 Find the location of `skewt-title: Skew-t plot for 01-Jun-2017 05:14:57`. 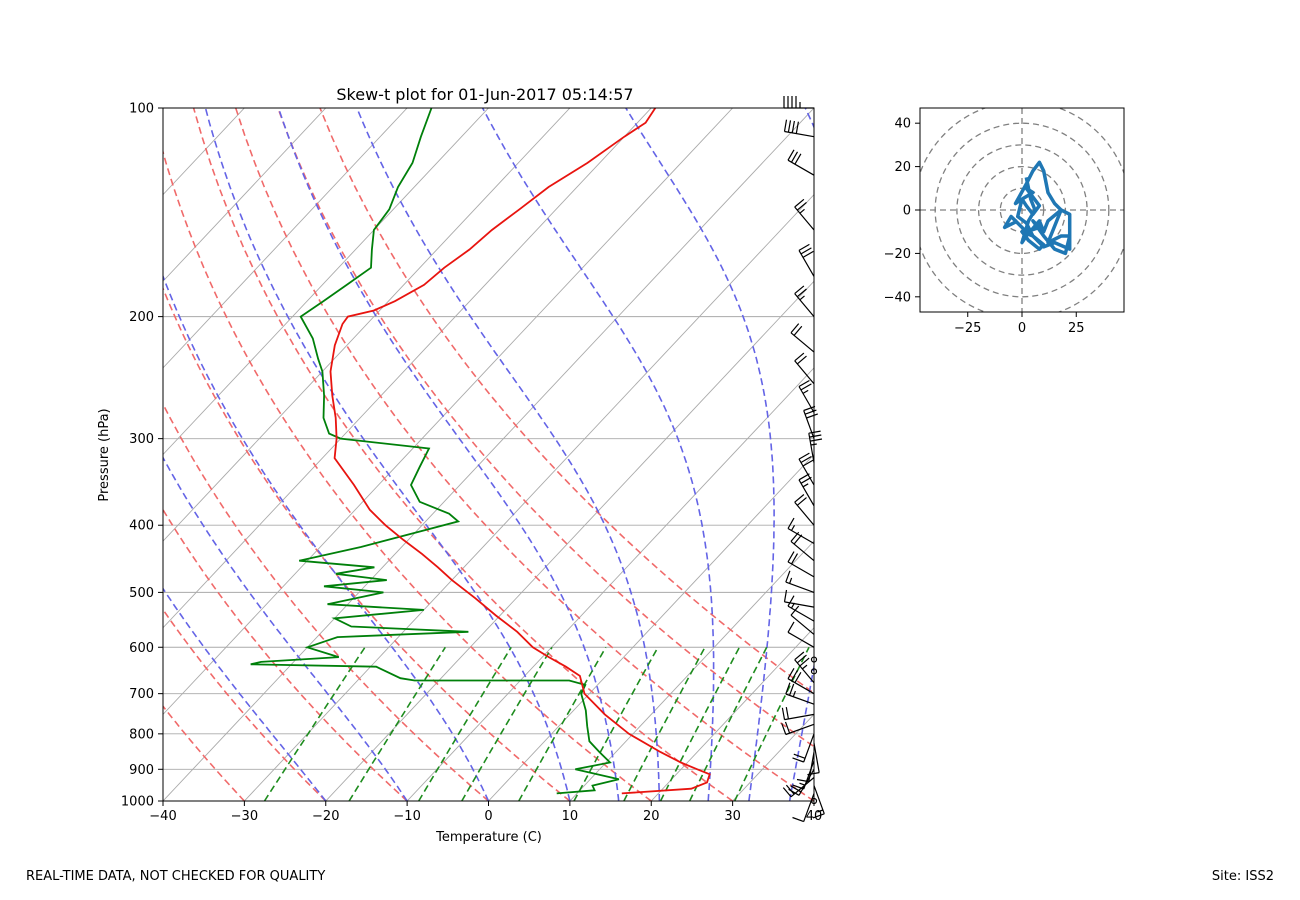

skewt-title: Skew-t plot for 01-Jun-2017 05:14:57 is located at coordinates (484, 94).